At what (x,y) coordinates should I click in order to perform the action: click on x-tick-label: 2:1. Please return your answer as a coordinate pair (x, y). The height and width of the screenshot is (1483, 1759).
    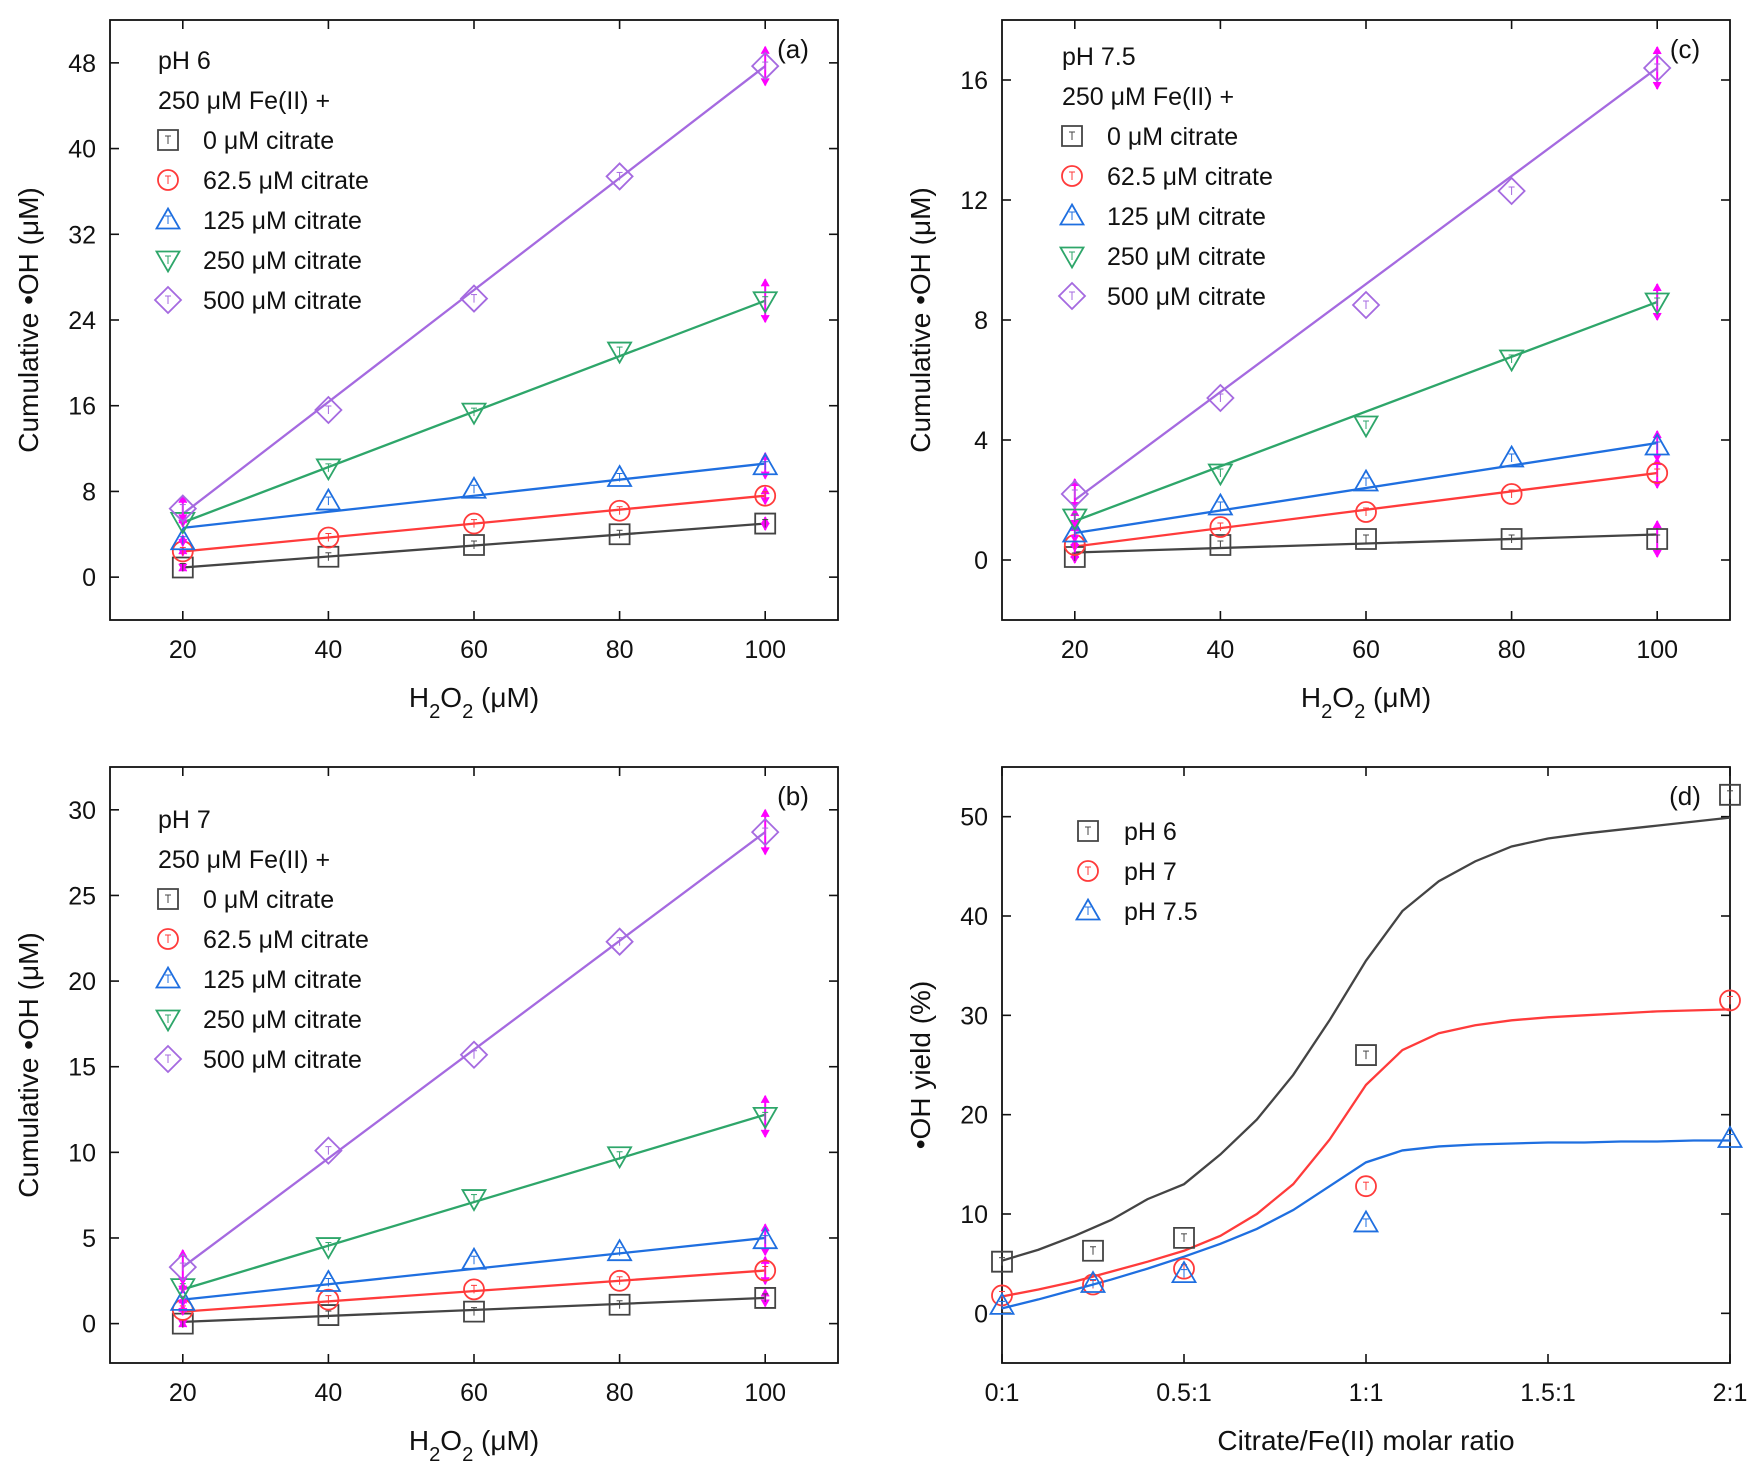
    Looking at the image, I should click on (1730, 1393).